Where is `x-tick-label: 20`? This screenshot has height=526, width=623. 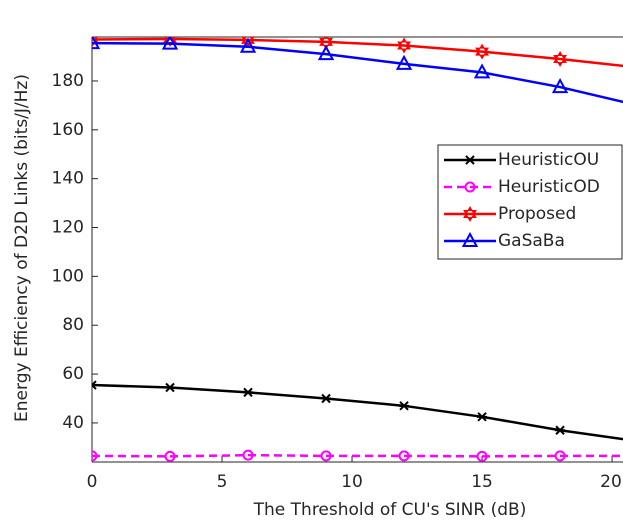 x-tick-label: 20 is located at coordinates (611, 482).